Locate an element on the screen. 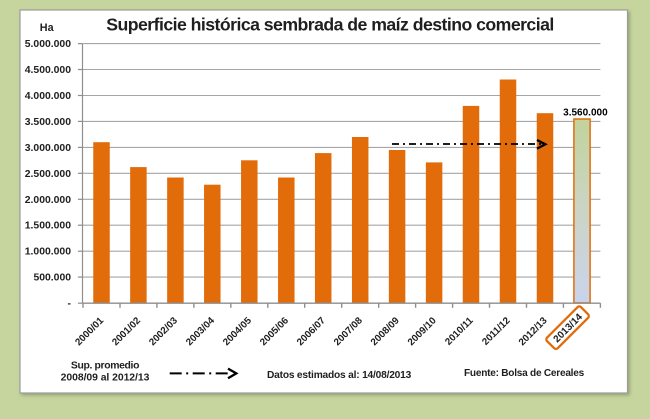 The height and width of the screenshot is (419, 650). svg-text: 2008/09 al 2012/13 is located at coordinates (105, 378).